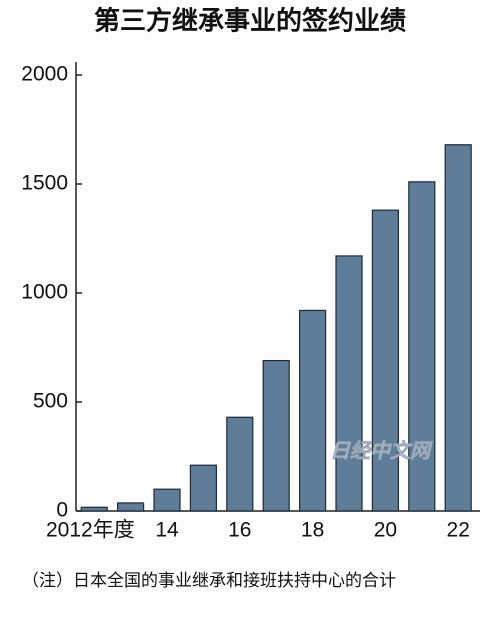  I want to click on x-tick-label: 20, so click(385, 530).